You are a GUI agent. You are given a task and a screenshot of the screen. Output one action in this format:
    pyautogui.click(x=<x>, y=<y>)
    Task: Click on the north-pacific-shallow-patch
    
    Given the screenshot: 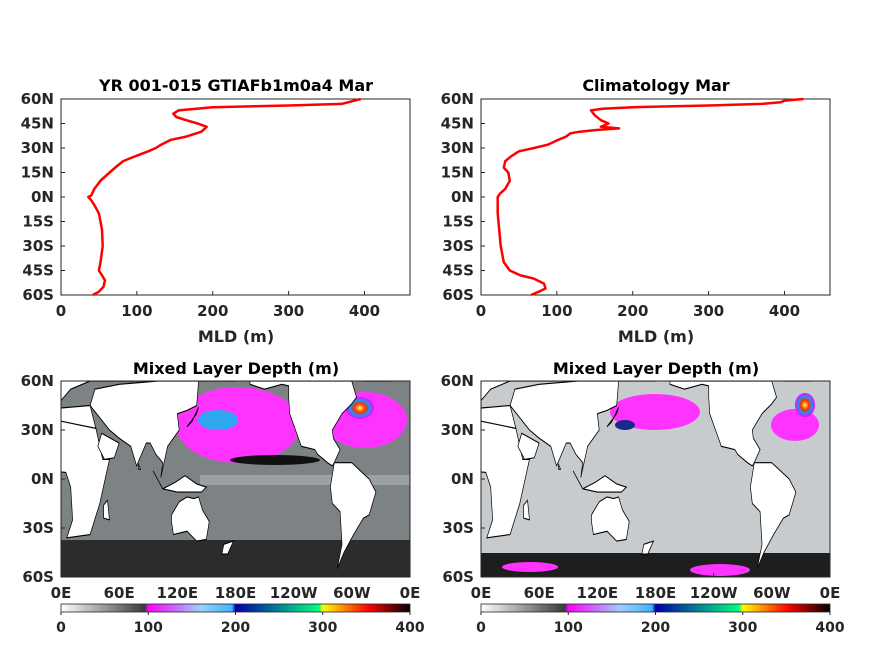 What is the action you would take?
    pyautogui.click(x=218, y=420)
    